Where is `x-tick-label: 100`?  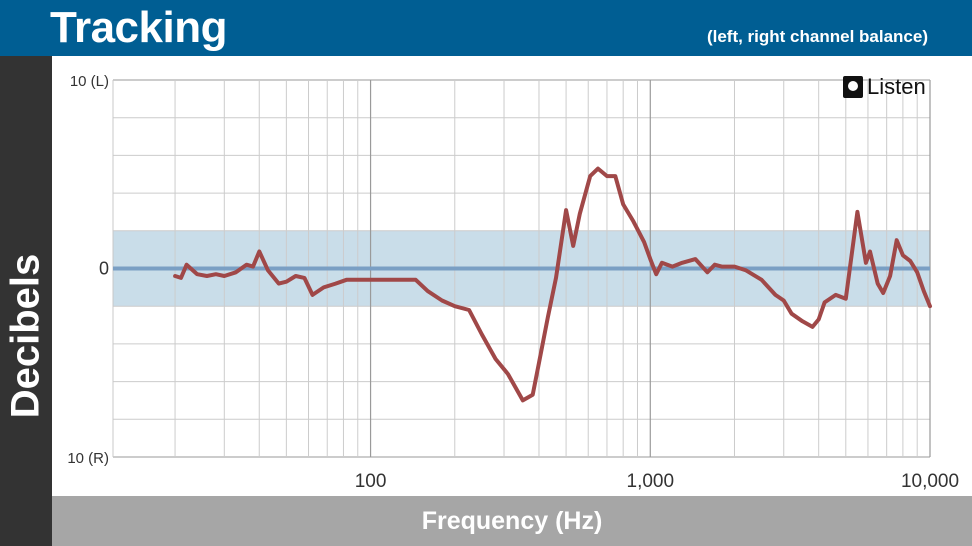
x-tick-label: 100 is located at coordinates (371, 481).